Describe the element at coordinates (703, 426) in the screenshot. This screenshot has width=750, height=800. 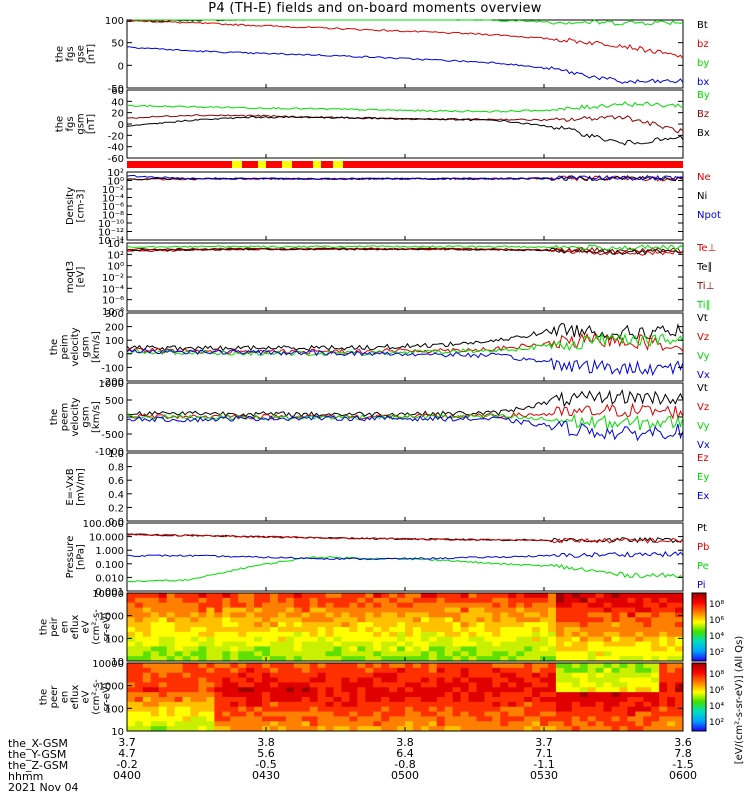
I see `legend-label: Vy` at that location.